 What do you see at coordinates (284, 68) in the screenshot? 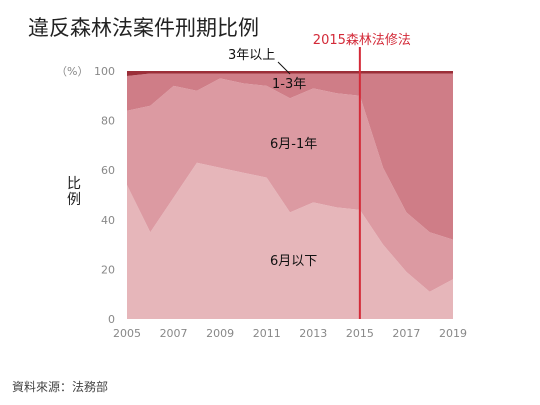
I see `label-callout-line` at bounding box center [284, 68].